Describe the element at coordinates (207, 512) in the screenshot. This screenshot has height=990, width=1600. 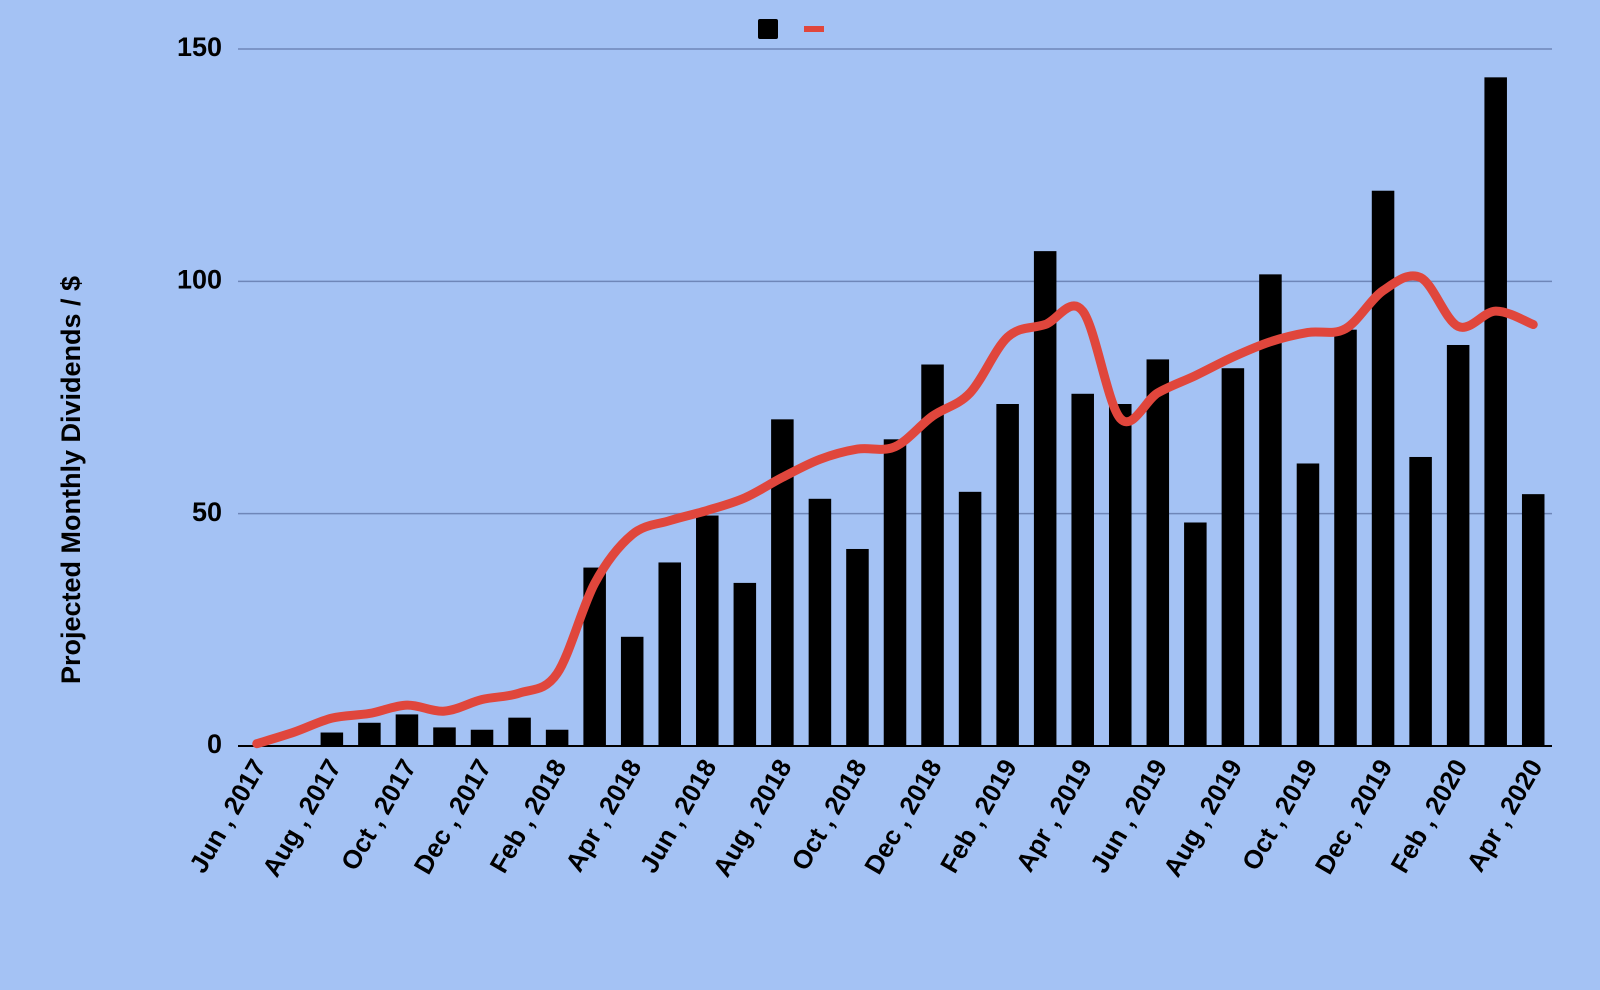
I see `y-tick-label: 50` at that location.